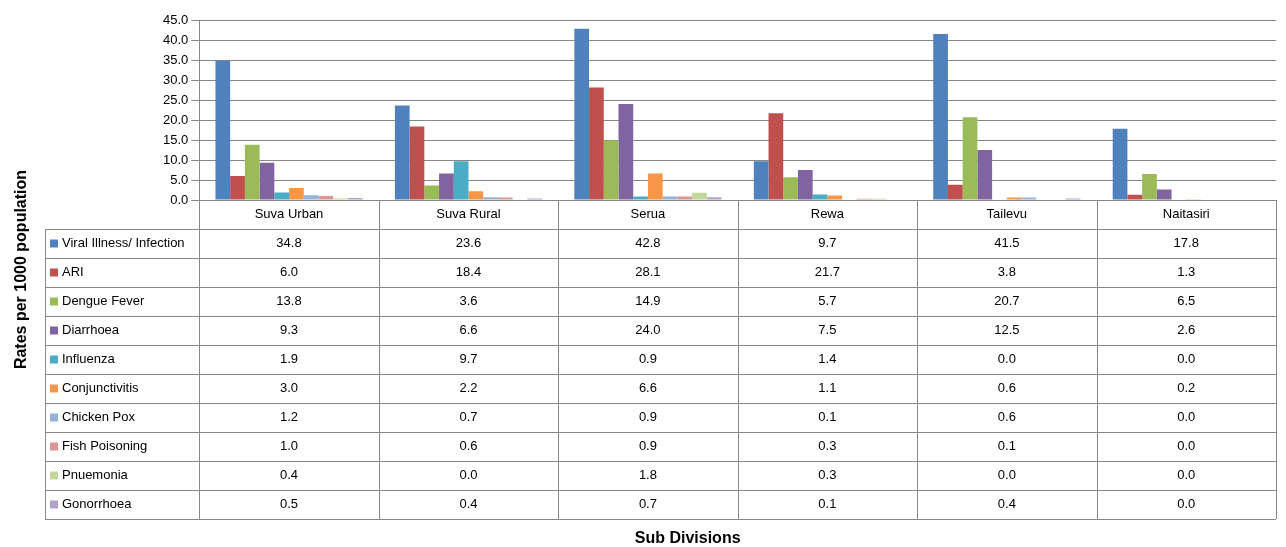 This screenshot has height=547, width=1286. I want to click on data-label: 3.8, so click(1006, 272).